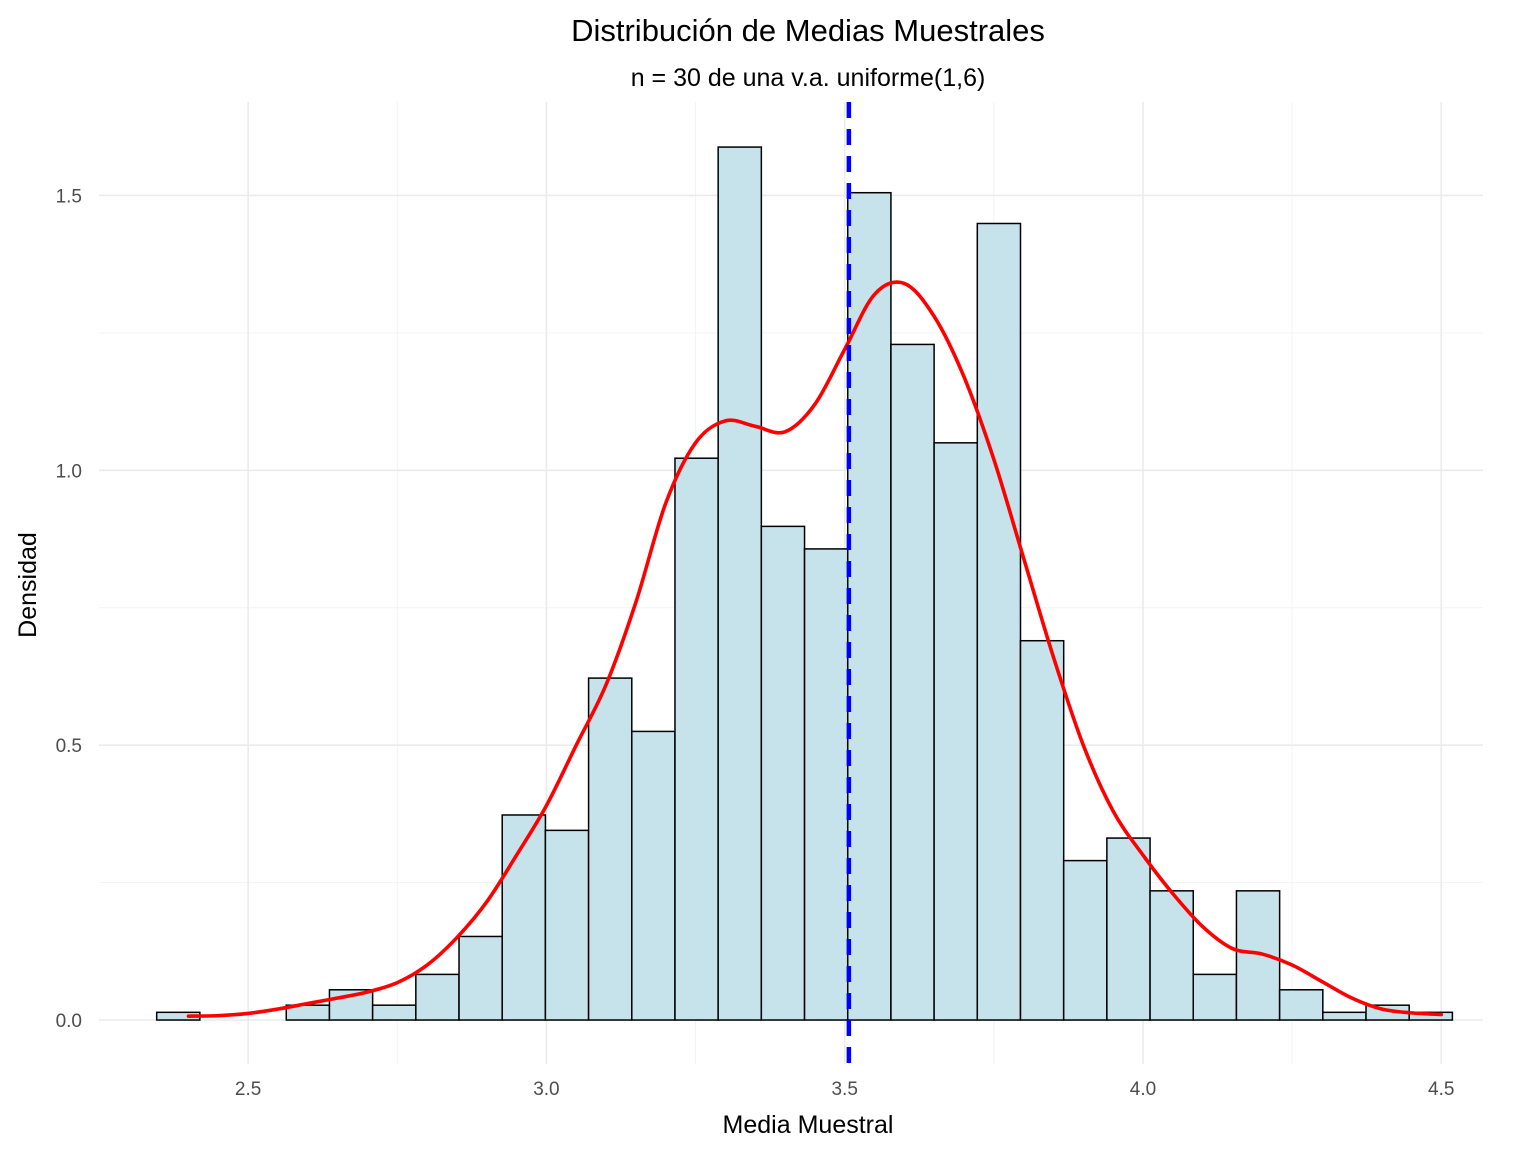  I want to click on y-tick-label: 1.0, so click(69, 471).